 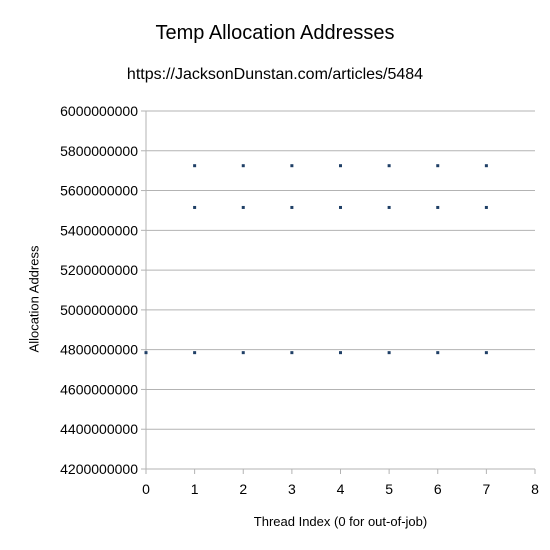 What do you see at coordinates (99, 429) in the screenshot?
I see `y-tick-label-1: 4400000000` at bounding box center [99, 429].